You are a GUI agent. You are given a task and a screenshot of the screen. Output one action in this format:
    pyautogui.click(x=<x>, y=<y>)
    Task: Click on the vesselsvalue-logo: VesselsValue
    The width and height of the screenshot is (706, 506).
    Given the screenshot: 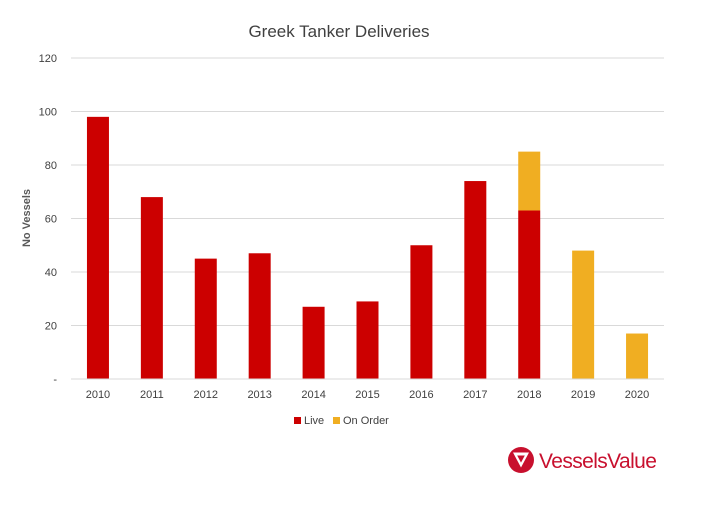 What is the action you would take?
    pyautogui.click(x=582, y=460)
    